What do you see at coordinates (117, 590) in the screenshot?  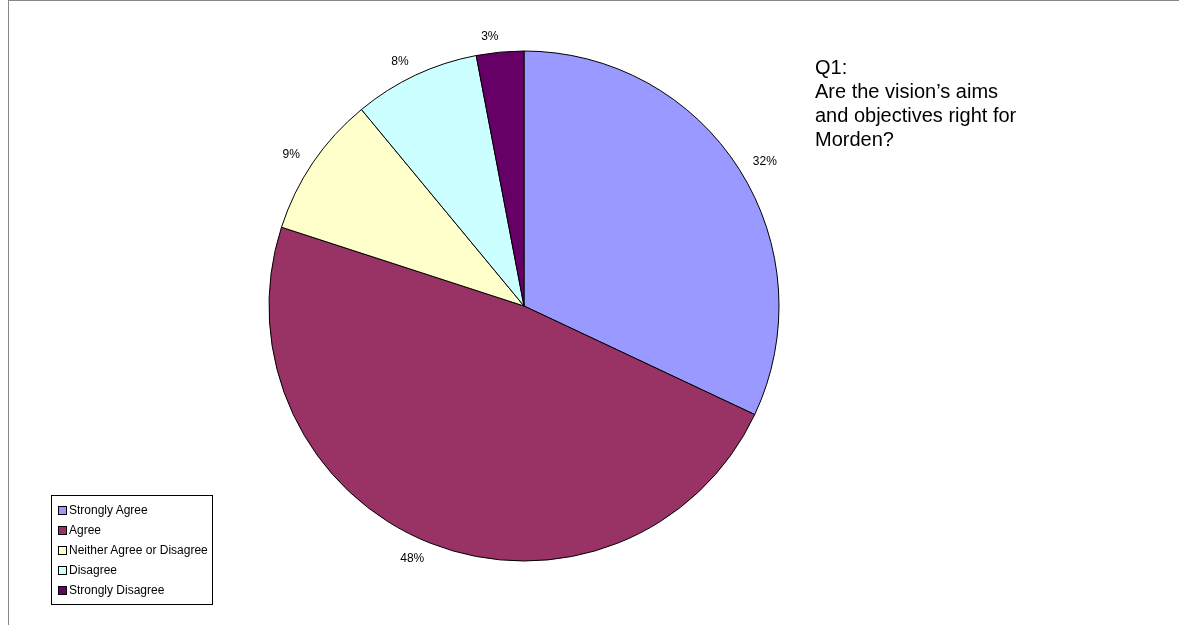 I see `legend-label: Strongly Disagree` at bounding box center [117, 590].